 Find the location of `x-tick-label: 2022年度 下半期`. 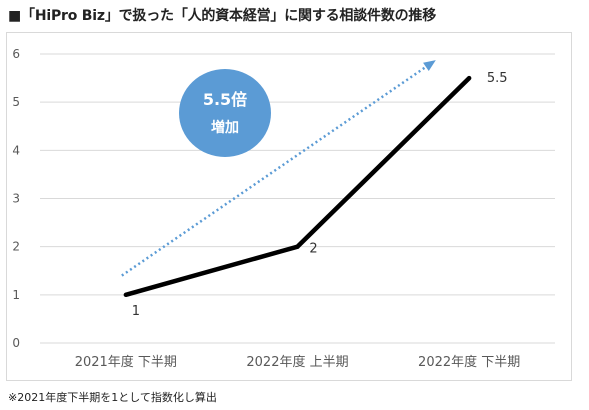

x-tick-label: 2022年度 下半期 is located at coordinates (469, 362).